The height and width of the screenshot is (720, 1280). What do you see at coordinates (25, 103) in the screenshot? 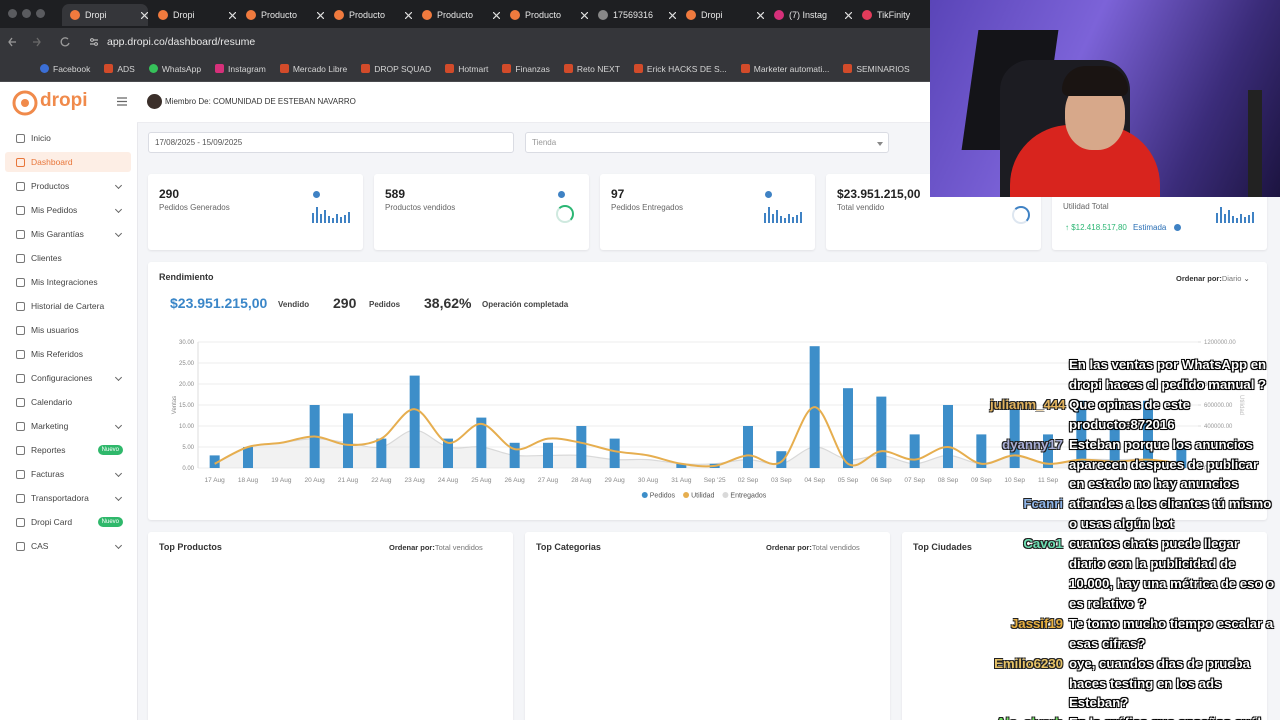
I see `logo-icon` at bounding box center [25, 103].